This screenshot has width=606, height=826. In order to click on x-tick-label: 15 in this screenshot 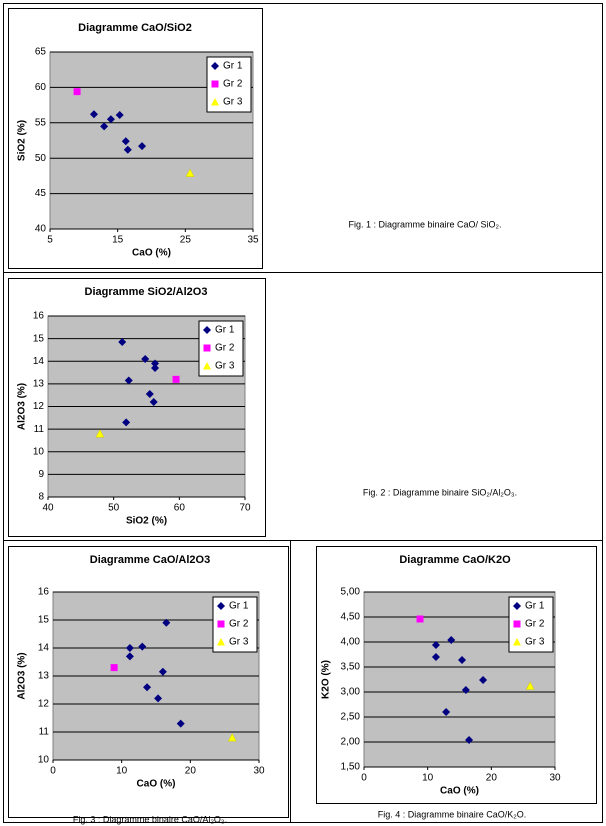, I will do `click(118, 240)`.